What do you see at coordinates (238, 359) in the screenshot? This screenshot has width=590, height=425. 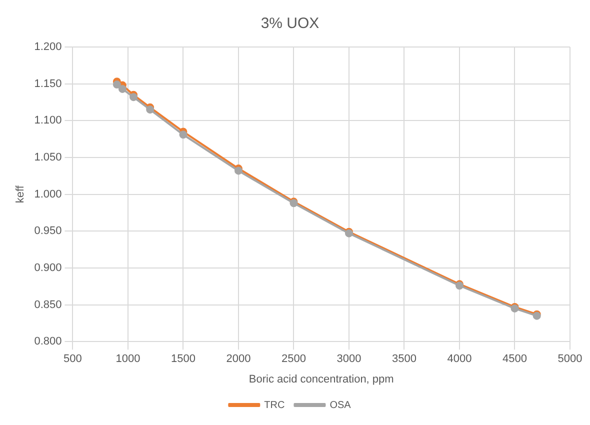 I see `x-tick-label: 2000` at bounding box center [238, 359].